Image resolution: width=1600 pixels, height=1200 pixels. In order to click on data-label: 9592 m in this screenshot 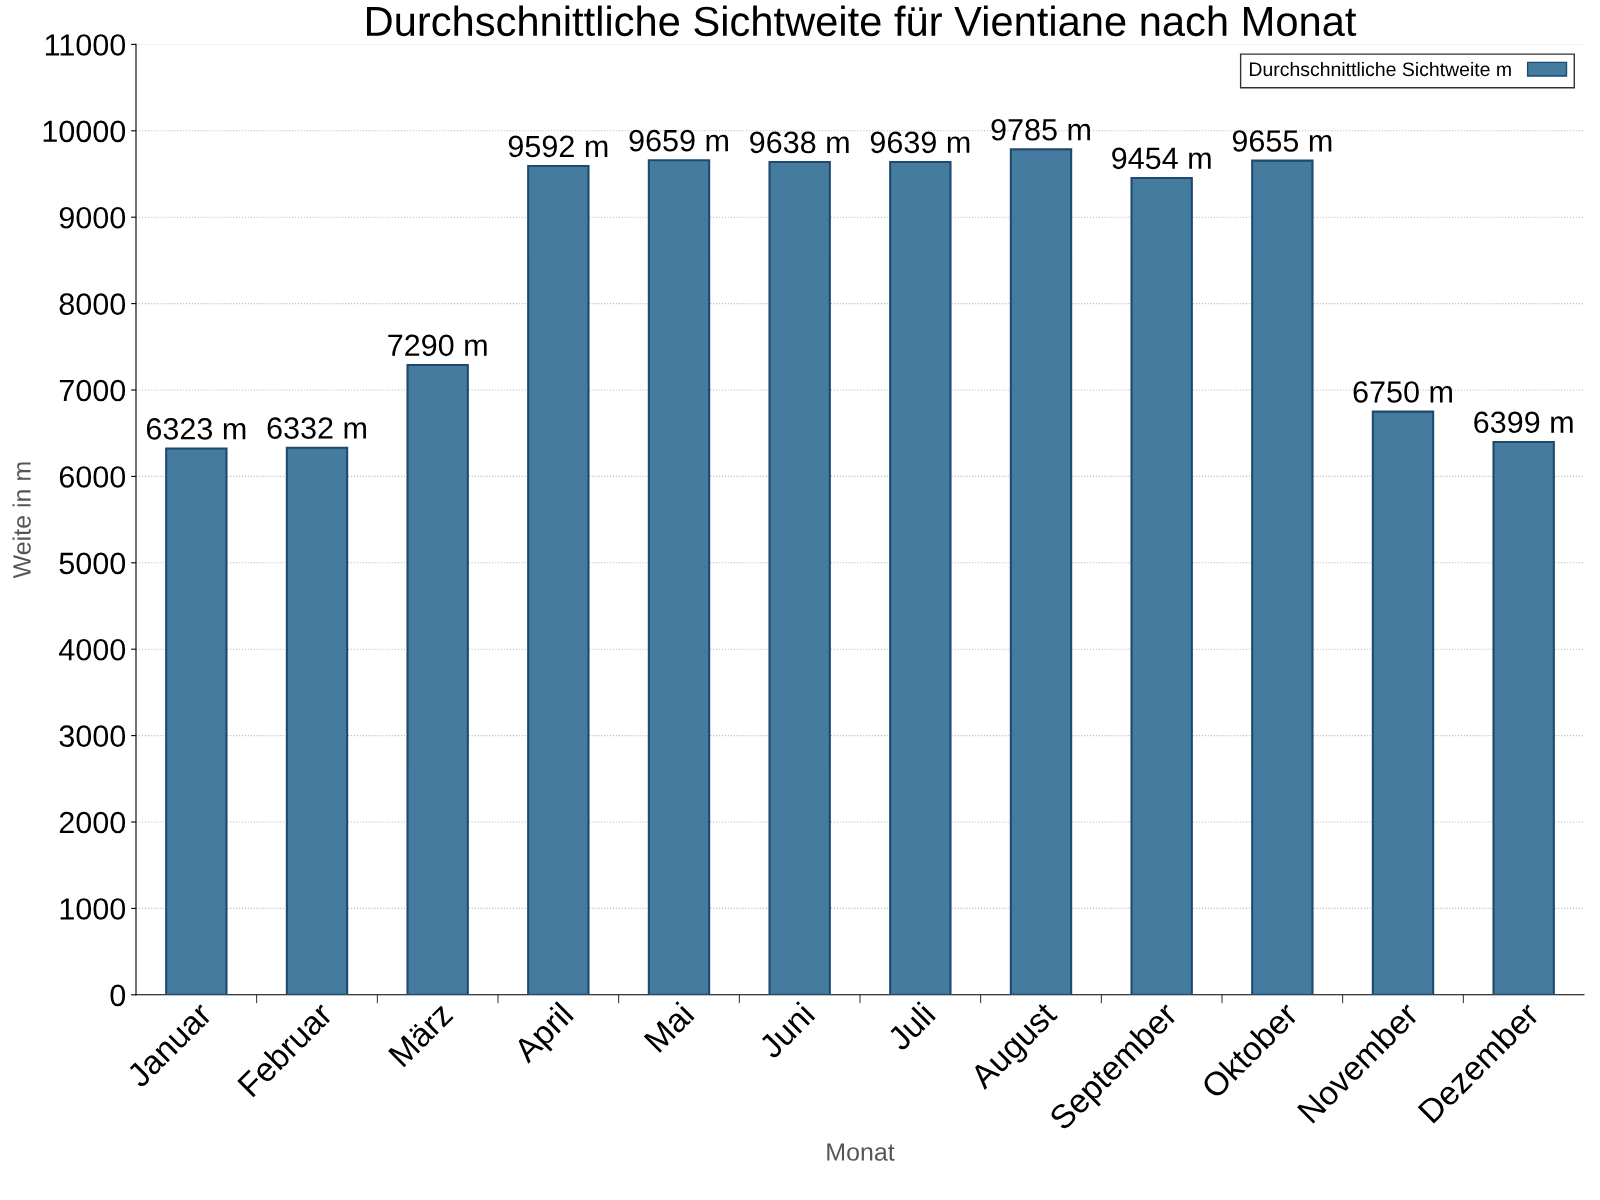, I will do `click(558, 146)`.